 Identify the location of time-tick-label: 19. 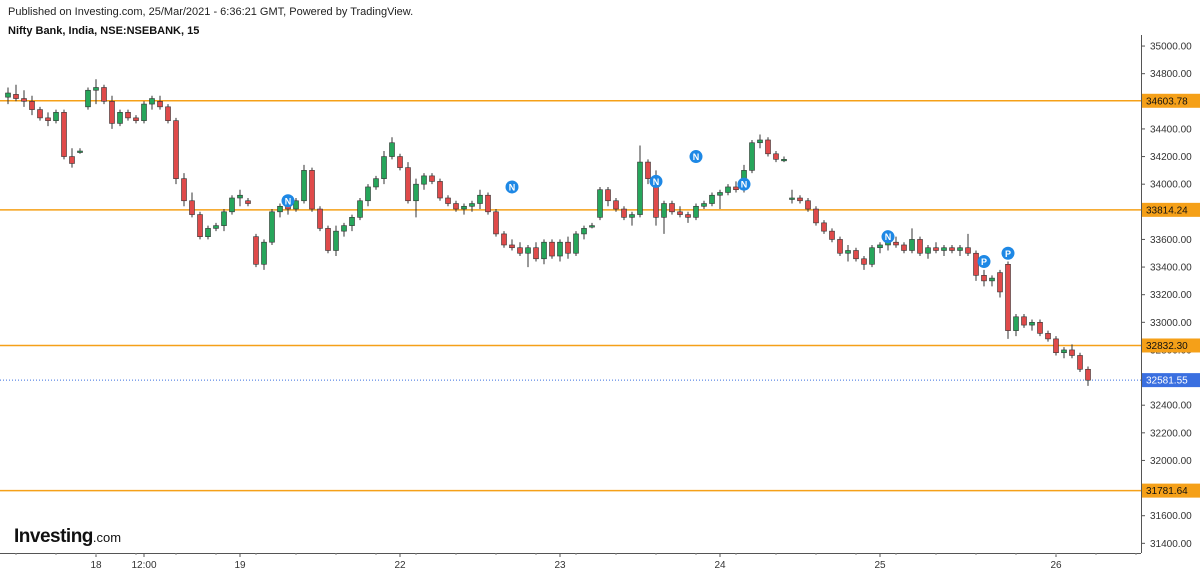
(240, 565).